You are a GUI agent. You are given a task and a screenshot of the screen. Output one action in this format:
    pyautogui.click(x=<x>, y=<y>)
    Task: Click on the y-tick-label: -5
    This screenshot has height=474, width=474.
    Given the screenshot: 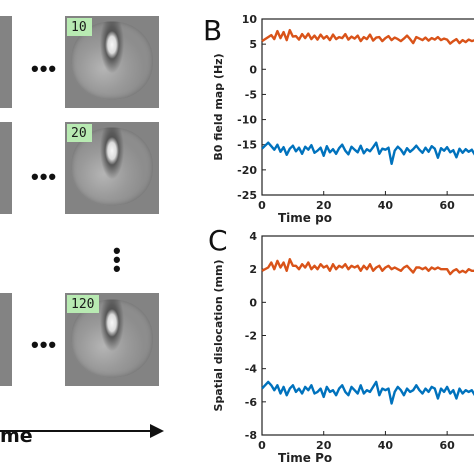 What is the action you would take?
    pyautogui.click(x=251, y=94)
    